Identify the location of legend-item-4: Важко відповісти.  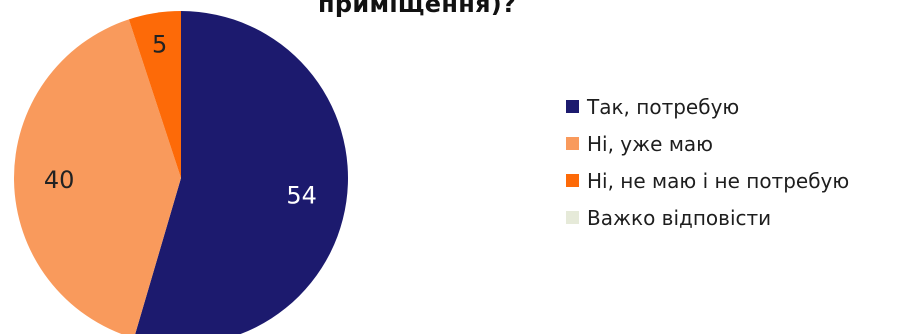
(707, 217).